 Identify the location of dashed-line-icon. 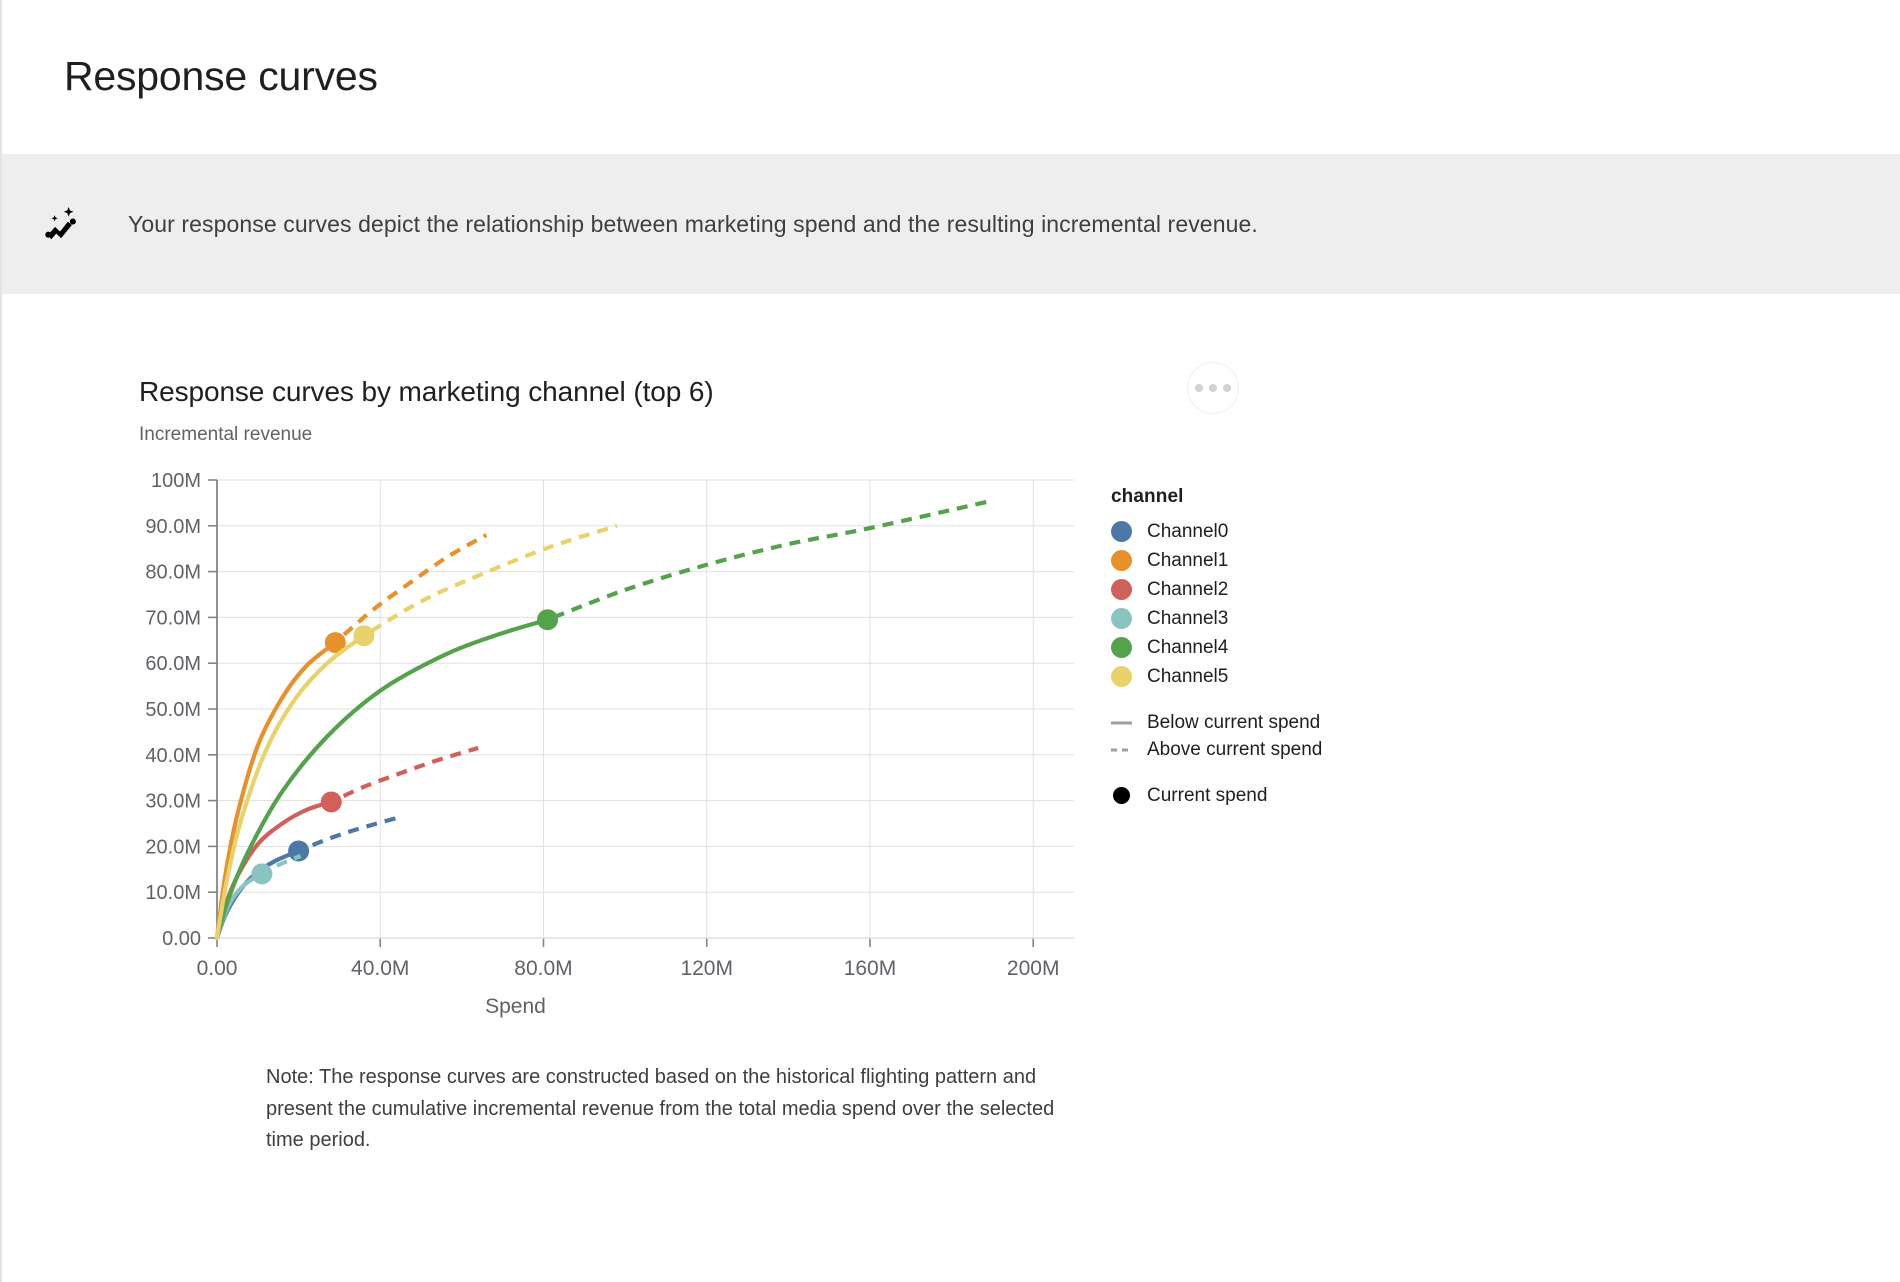
(1121, 749).